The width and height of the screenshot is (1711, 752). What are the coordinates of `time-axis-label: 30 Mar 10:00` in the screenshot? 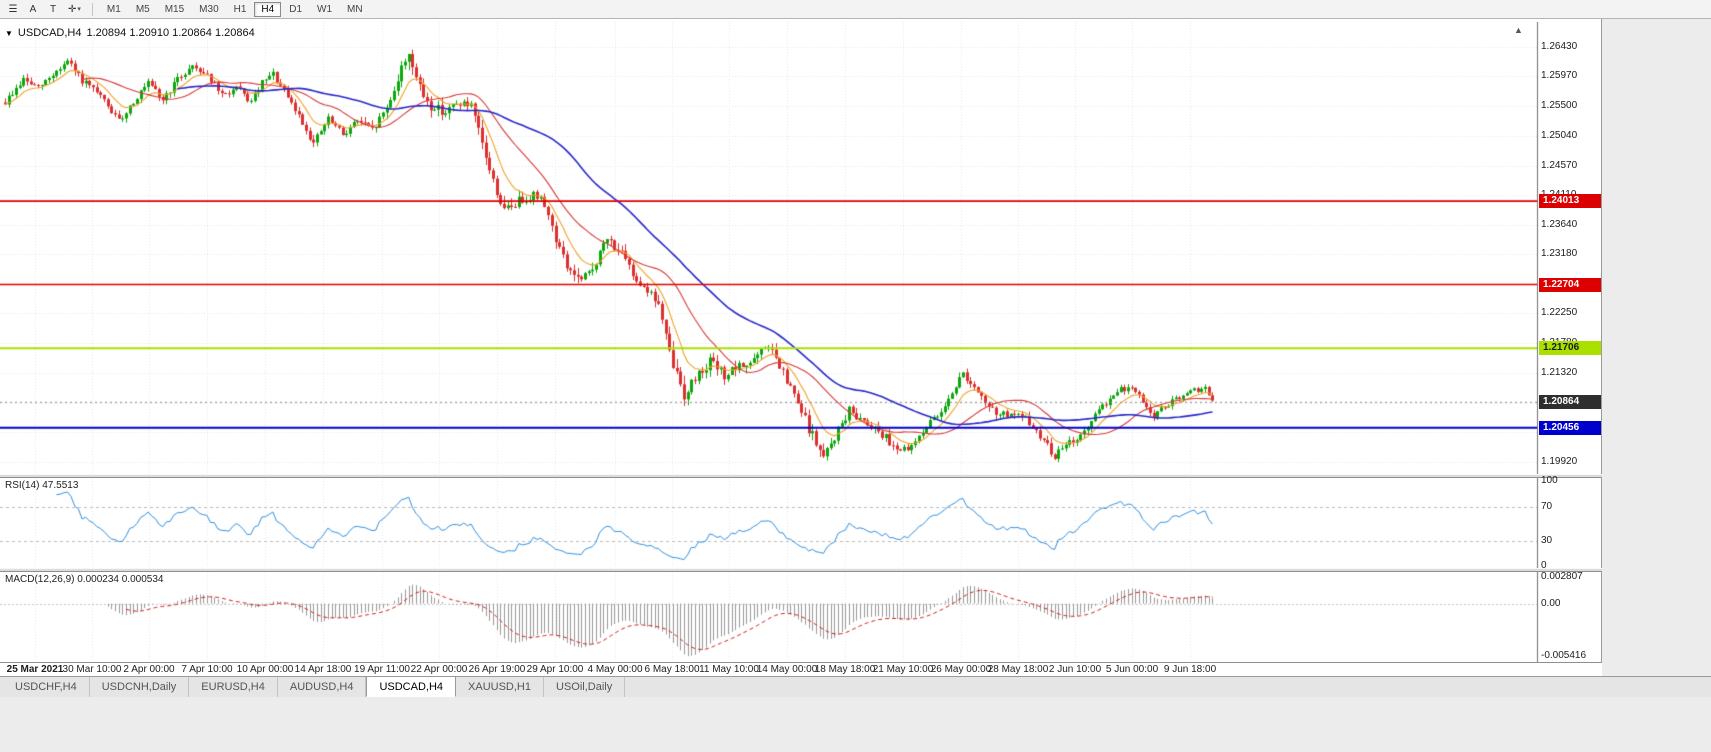 It's located at (92, 669).